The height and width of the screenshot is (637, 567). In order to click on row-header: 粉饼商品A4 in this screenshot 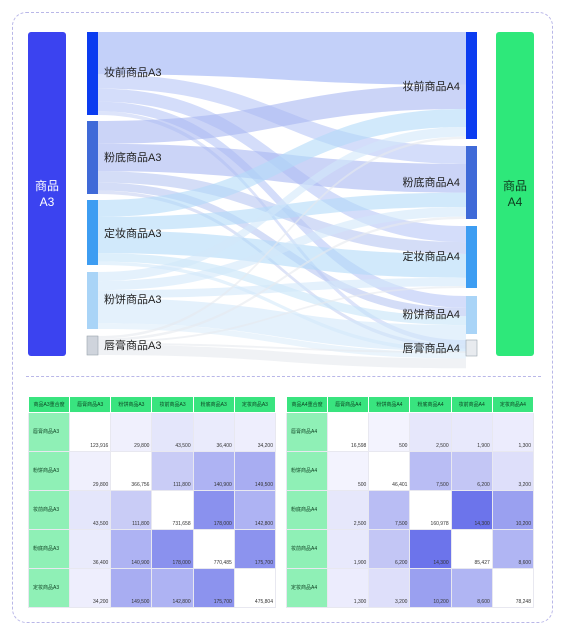, I will do `click(307, 471)`.